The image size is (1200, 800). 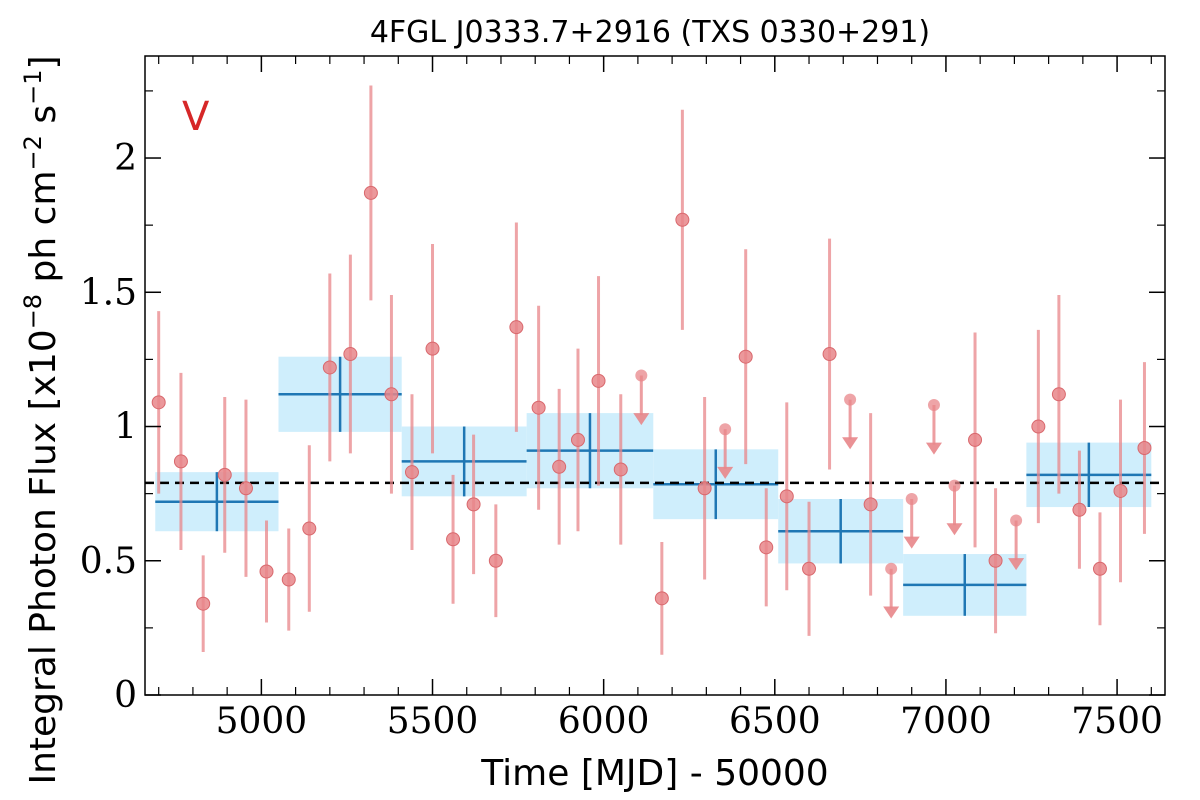 What do you see at coordinates (433, 721) in the screenshot?
I see `x-tick-label: 5500` at bounding box center [433, 721].